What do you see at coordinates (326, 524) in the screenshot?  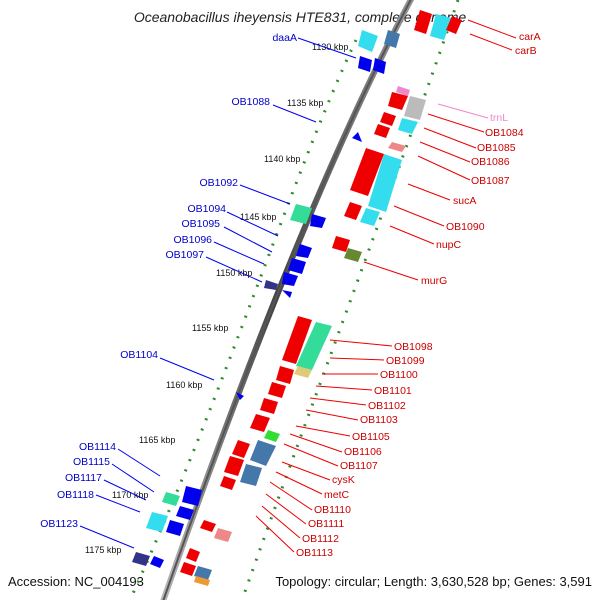 I see `gene-label: OB1111` at bounding box center [326, 524].